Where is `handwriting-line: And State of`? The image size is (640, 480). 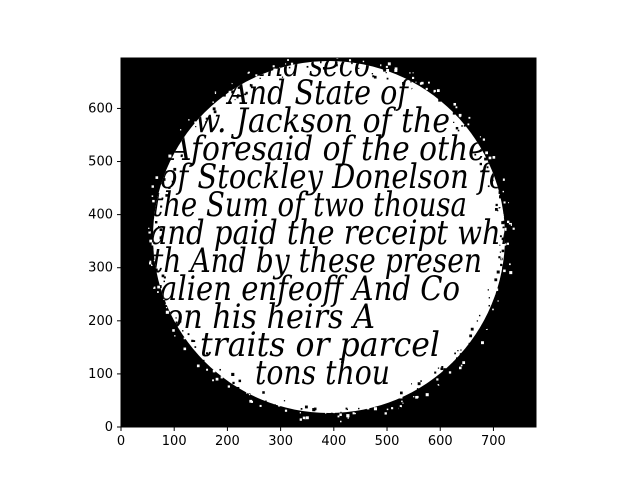 handwriting-line: And State of is located at coordinates (318, 93).